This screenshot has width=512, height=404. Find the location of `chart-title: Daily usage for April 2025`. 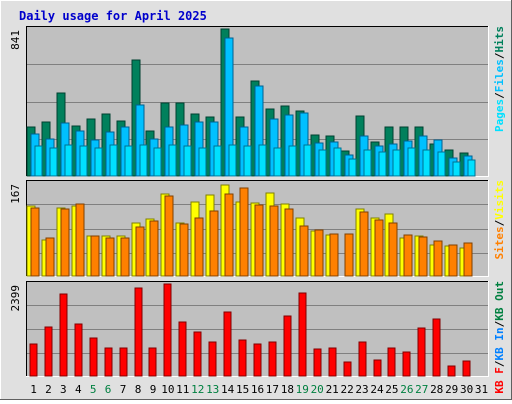

chart-title: Daily usage for April 2025 is located at coordinates (113, 16).